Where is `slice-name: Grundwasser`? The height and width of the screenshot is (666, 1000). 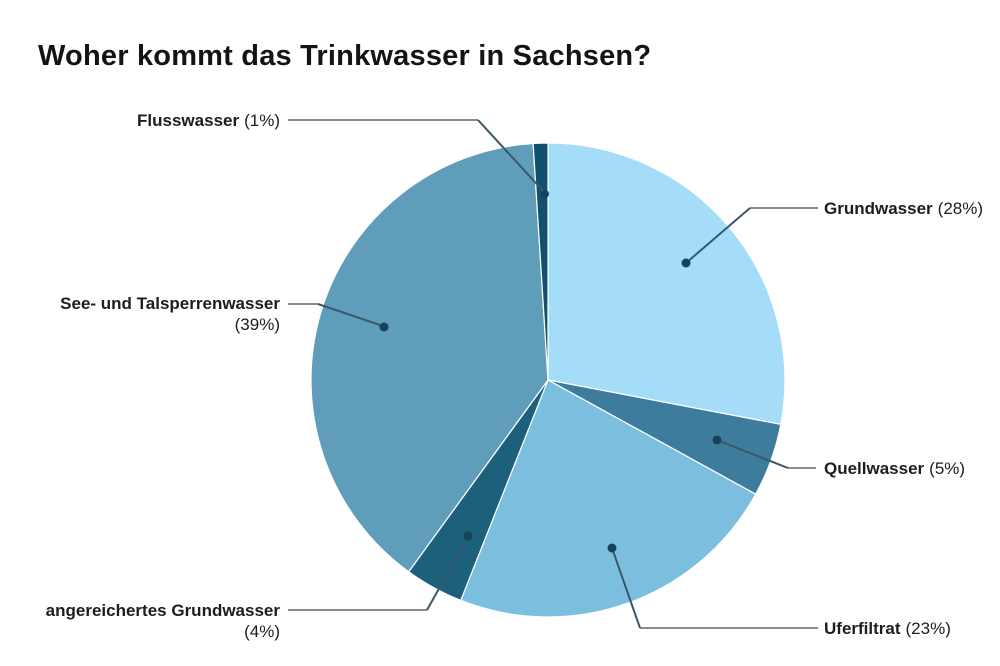 slice-name: Grundwasser is located at coordinates (878, 208).